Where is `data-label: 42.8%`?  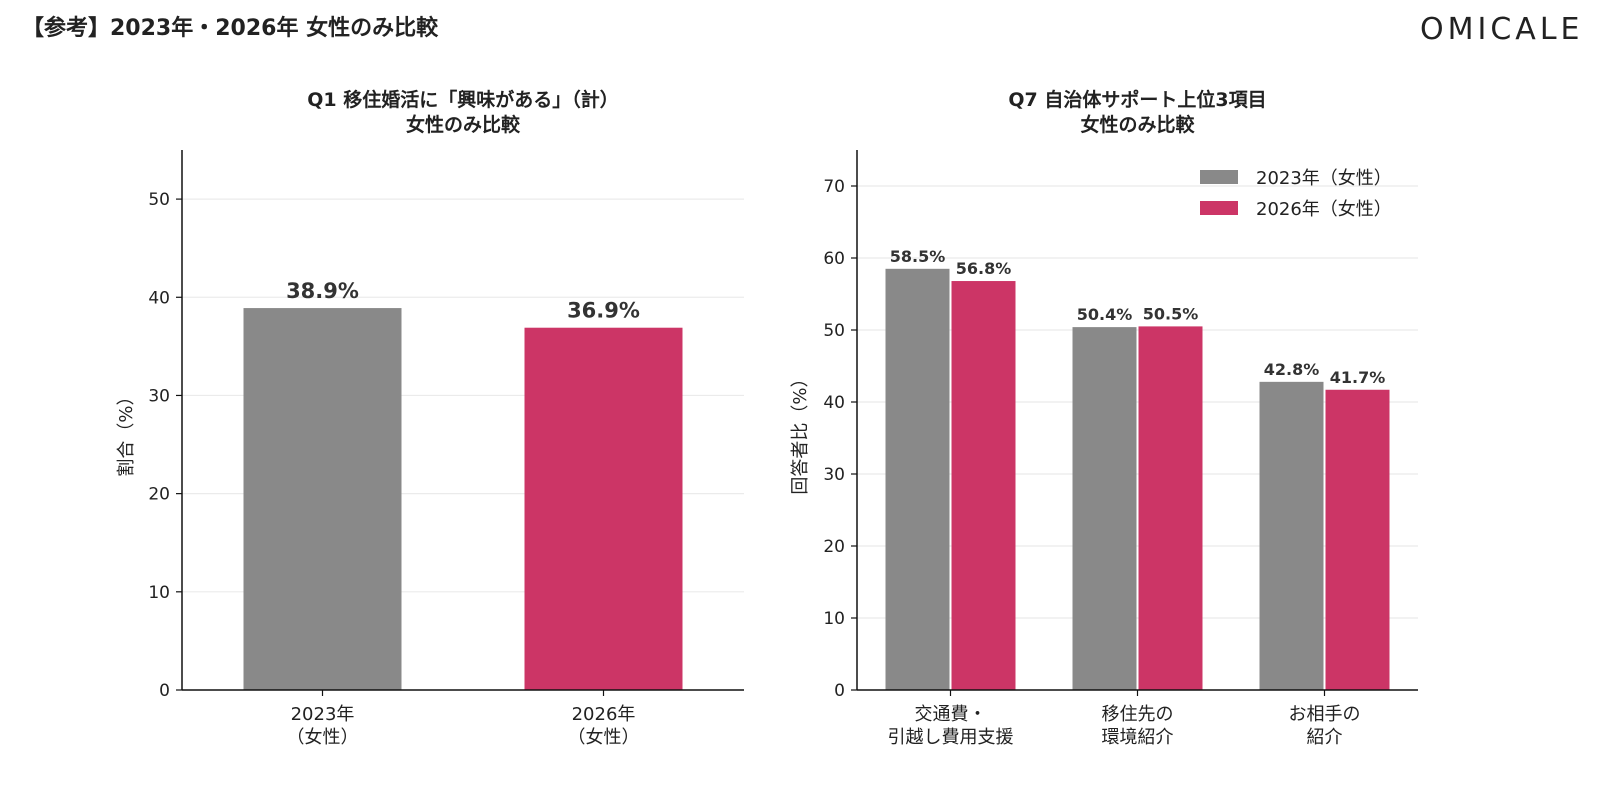 data-label: 42.8% is located at coordinates (1292, 369).